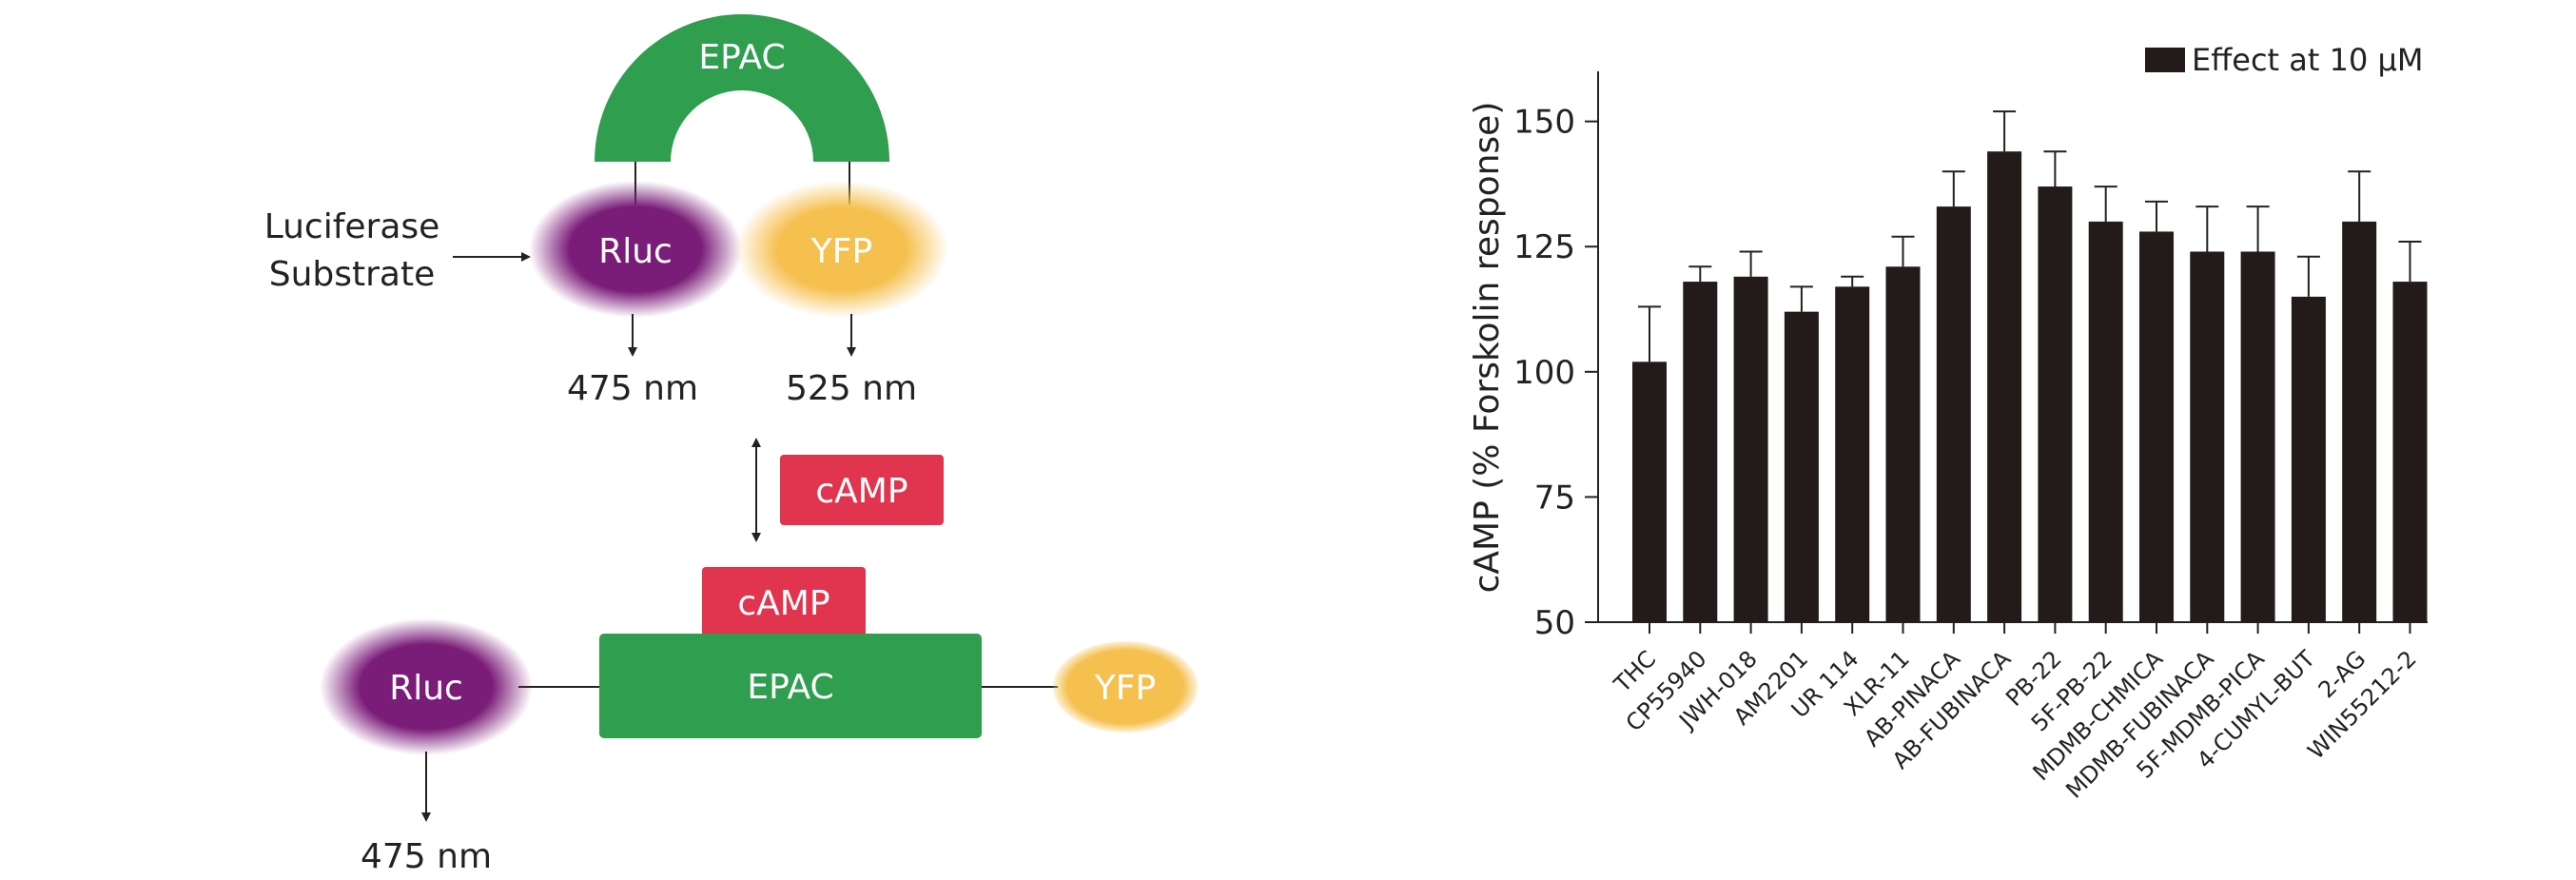  I want to click on y-tick-label: 125, so click(1544, 247).